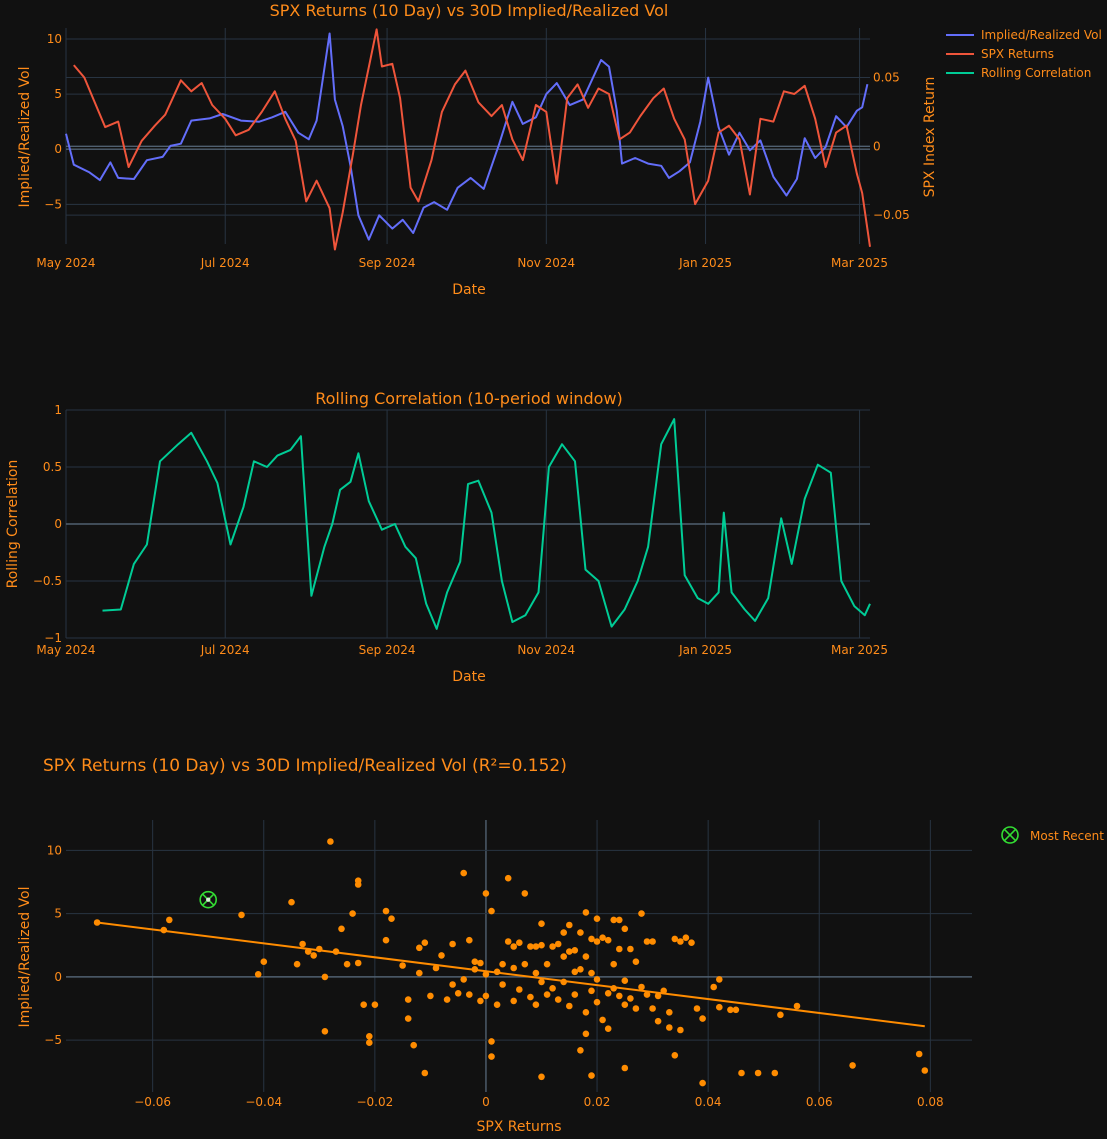  What do you see at coordinates (486, 524) in the screenshot?
I see `rolling-correlation-series` at bounding box center [486, 524].